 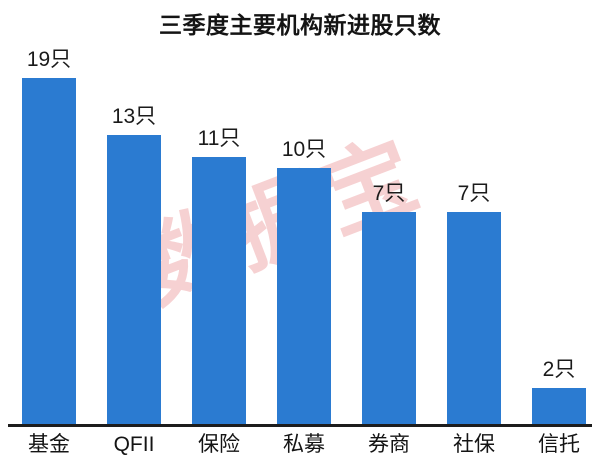 I want to click on bar-value-4: 7只, so click(x=389, y=193).